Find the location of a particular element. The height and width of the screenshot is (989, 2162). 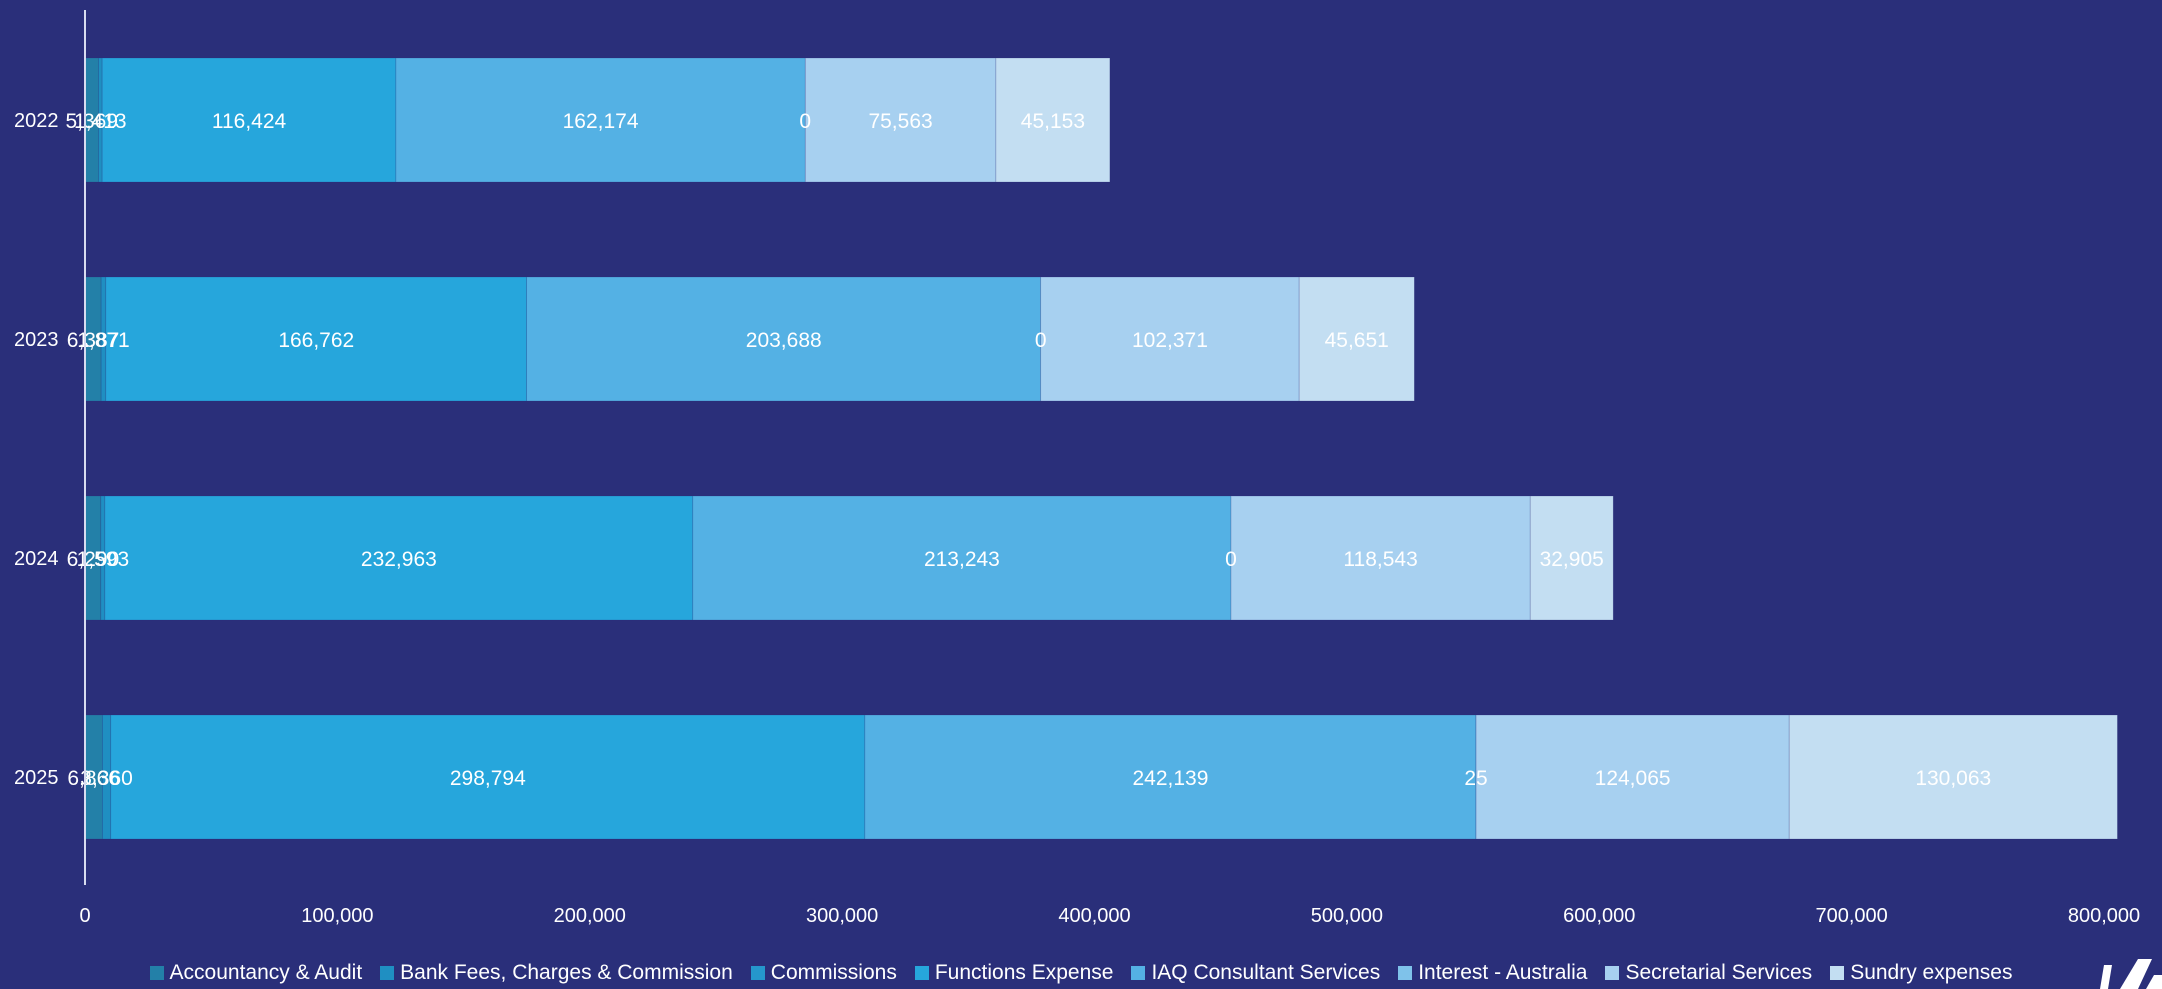

legend-item-7: Sundry expenses is located at coordinates (1921, 973).